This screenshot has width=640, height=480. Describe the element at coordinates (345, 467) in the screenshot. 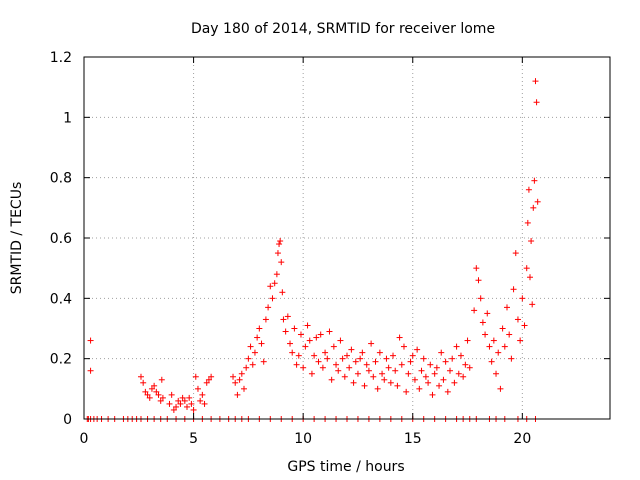

I see `x-axis-label: GPS time / hours` at that location.